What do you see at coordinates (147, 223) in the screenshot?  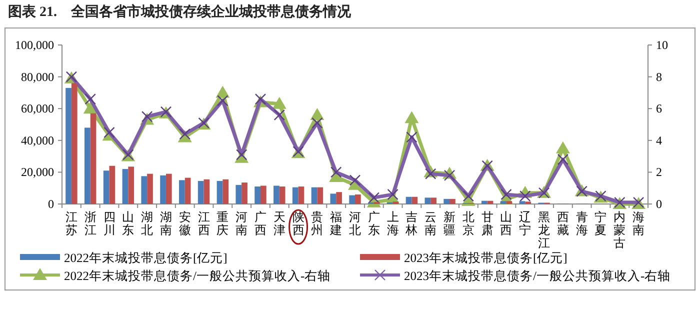 I see `x-tick-label: 湖北` at bounding box center [147, 223].